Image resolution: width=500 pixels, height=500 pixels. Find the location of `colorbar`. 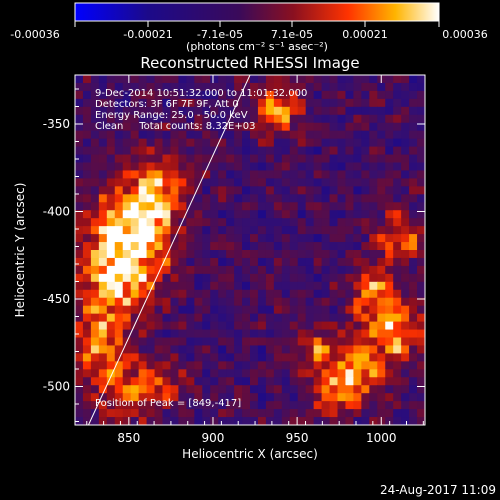

colorbar is located at coordinates (257, 12).